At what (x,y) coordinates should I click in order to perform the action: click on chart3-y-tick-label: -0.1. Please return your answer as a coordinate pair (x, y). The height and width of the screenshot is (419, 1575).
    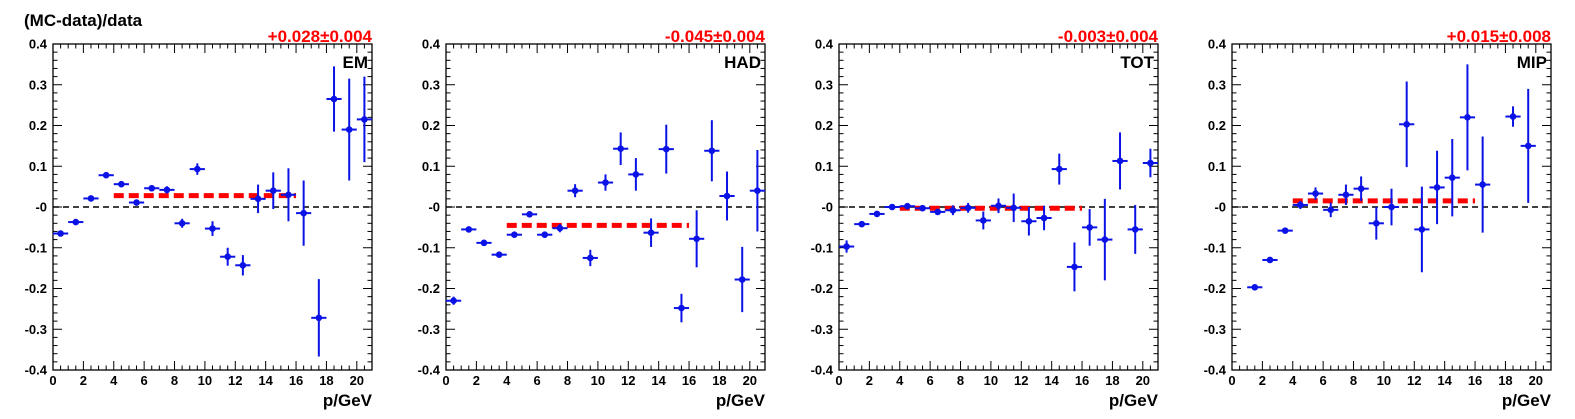
    Looking at the image, I should click on (1215, 247).